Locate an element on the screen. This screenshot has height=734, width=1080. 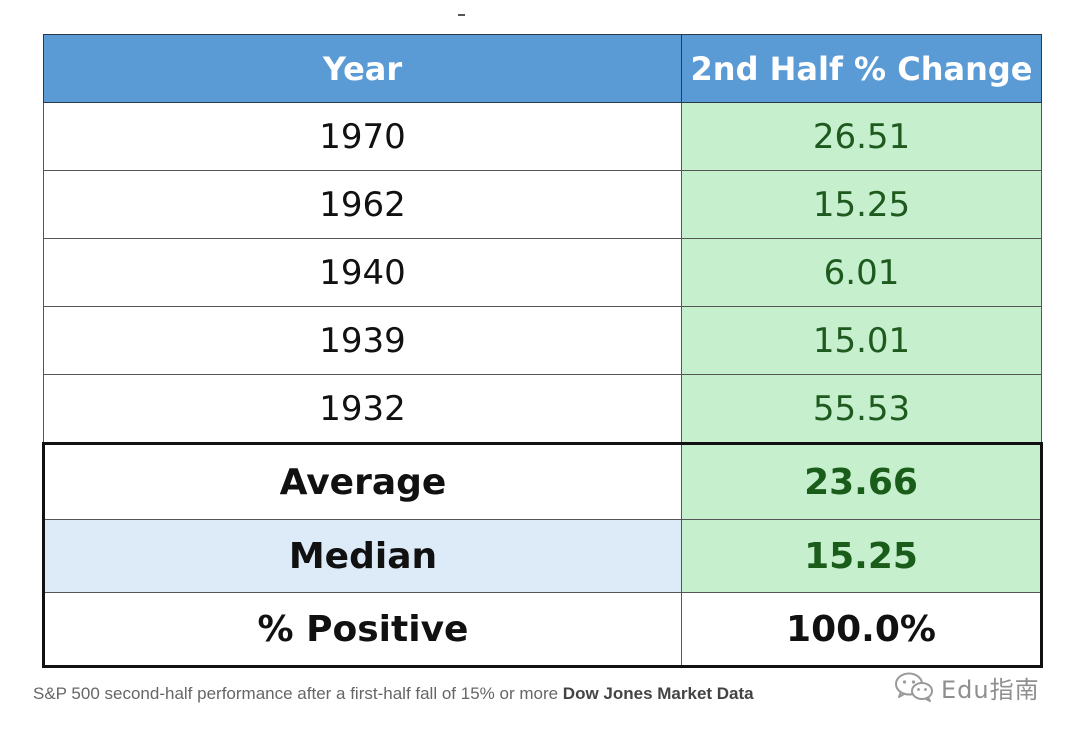
watermark: Edu指南 is located at coordinates (966, 687).